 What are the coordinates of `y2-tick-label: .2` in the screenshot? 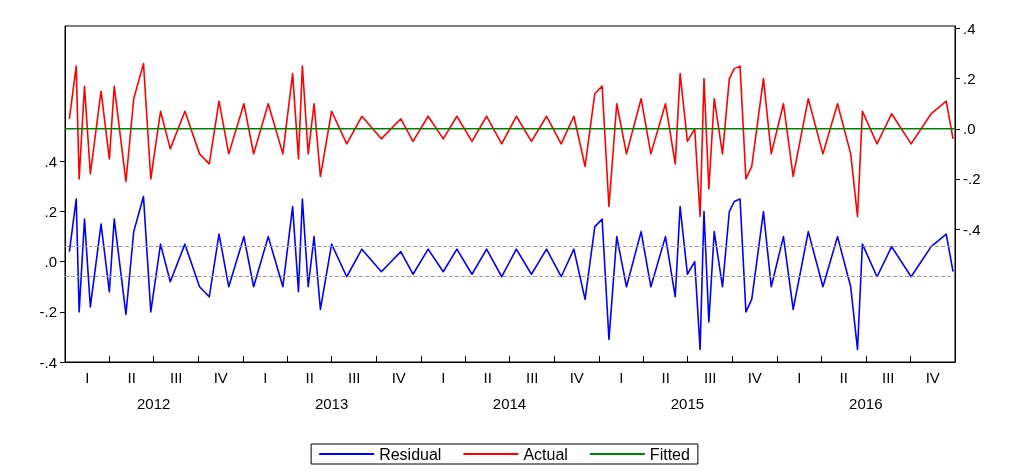 It's located at (969, 79).